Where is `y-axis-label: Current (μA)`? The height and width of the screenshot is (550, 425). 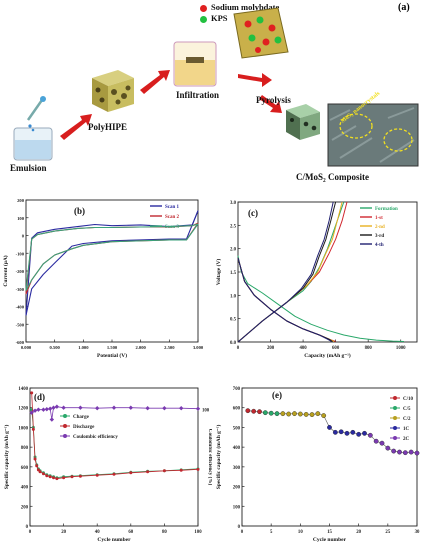 y-axis-label: Current (μA) is located at coordinates (5, 270).